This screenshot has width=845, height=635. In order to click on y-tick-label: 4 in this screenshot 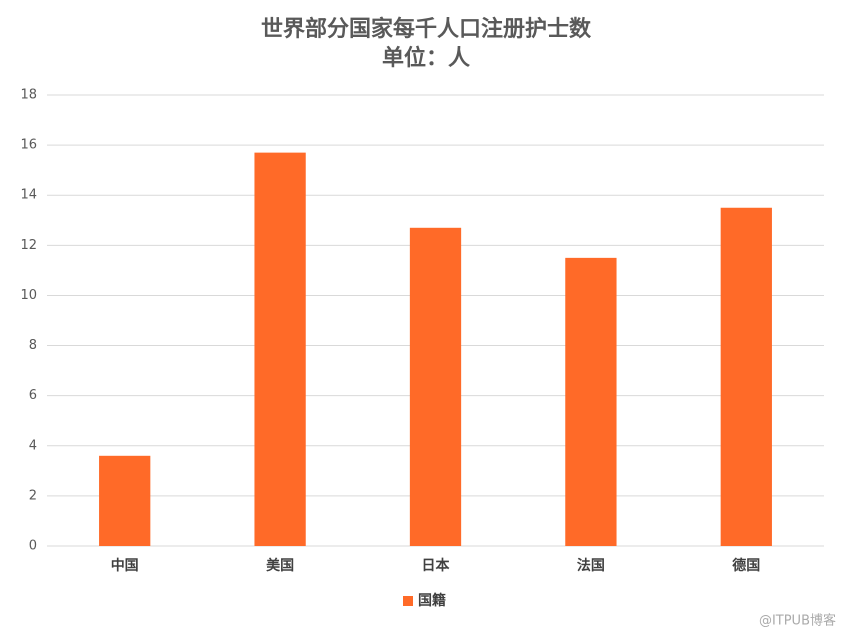, I will do `click(33, 445)`.